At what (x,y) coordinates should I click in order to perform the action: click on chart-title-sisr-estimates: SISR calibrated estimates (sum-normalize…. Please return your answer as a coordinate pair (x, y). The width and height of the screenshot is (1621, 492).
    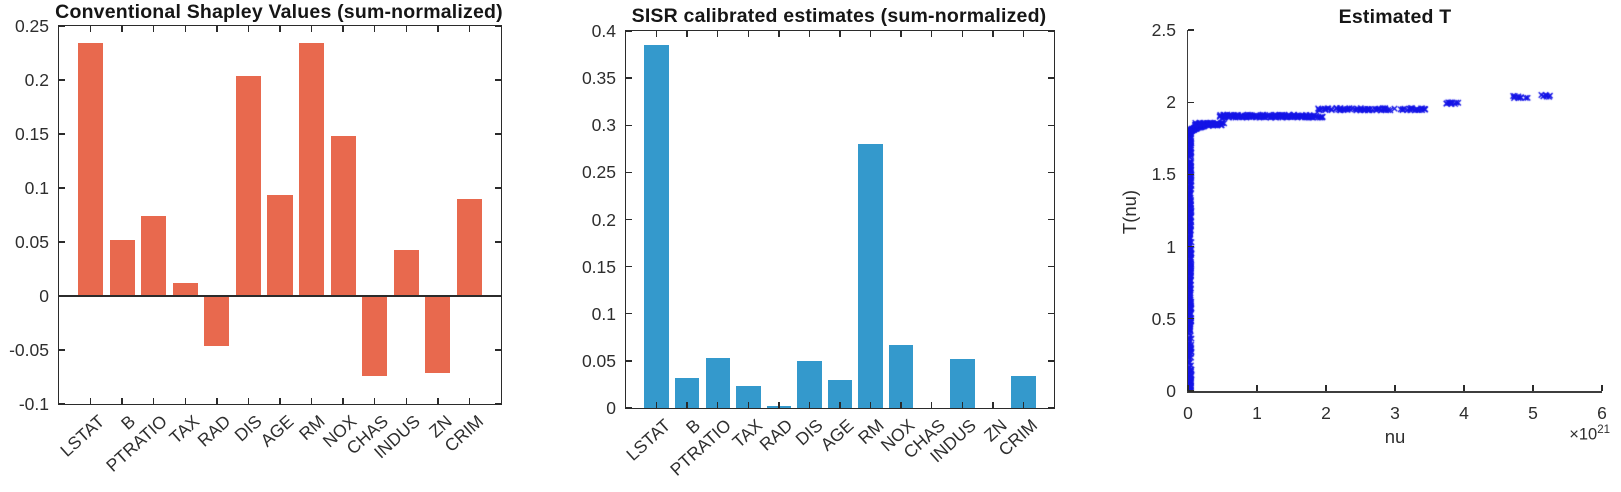
    Looking at the image, I should click on (839, 16).